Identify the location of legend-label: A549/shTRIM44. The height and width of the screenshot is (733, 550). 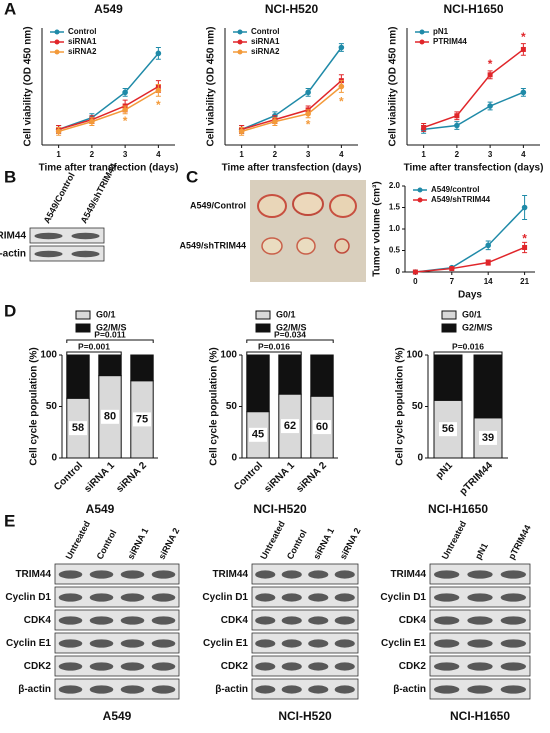
(461, 199).